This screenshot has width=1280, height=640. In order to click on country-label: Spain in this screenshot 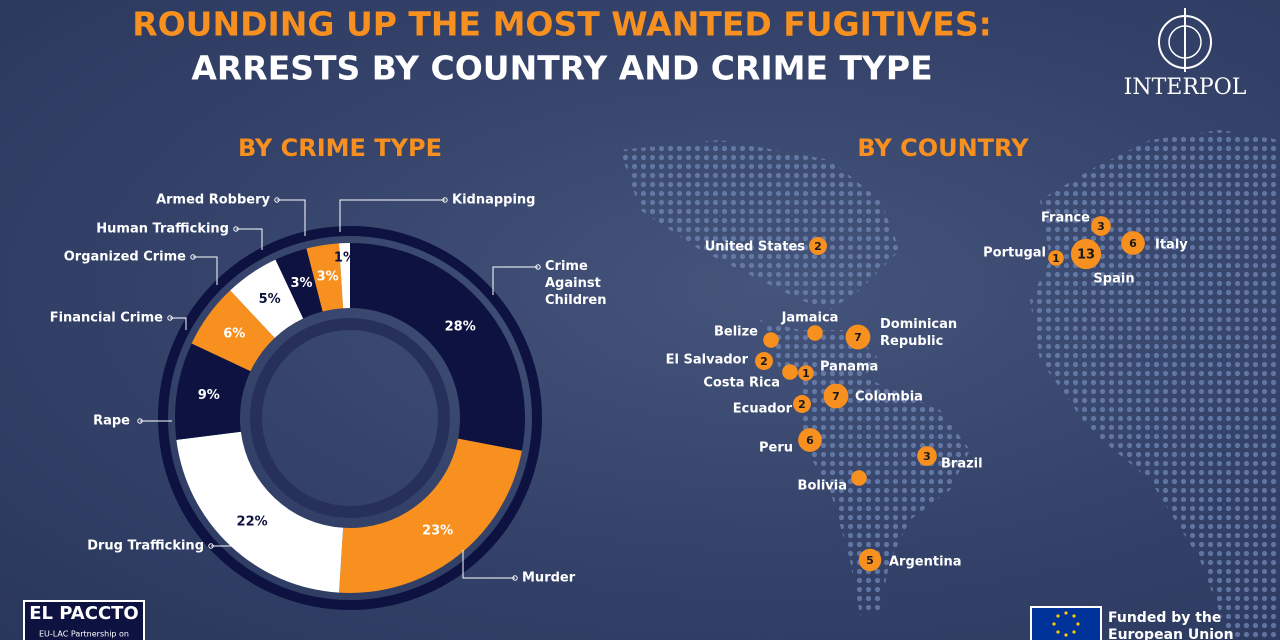, I will do `click(1113, 279)`.